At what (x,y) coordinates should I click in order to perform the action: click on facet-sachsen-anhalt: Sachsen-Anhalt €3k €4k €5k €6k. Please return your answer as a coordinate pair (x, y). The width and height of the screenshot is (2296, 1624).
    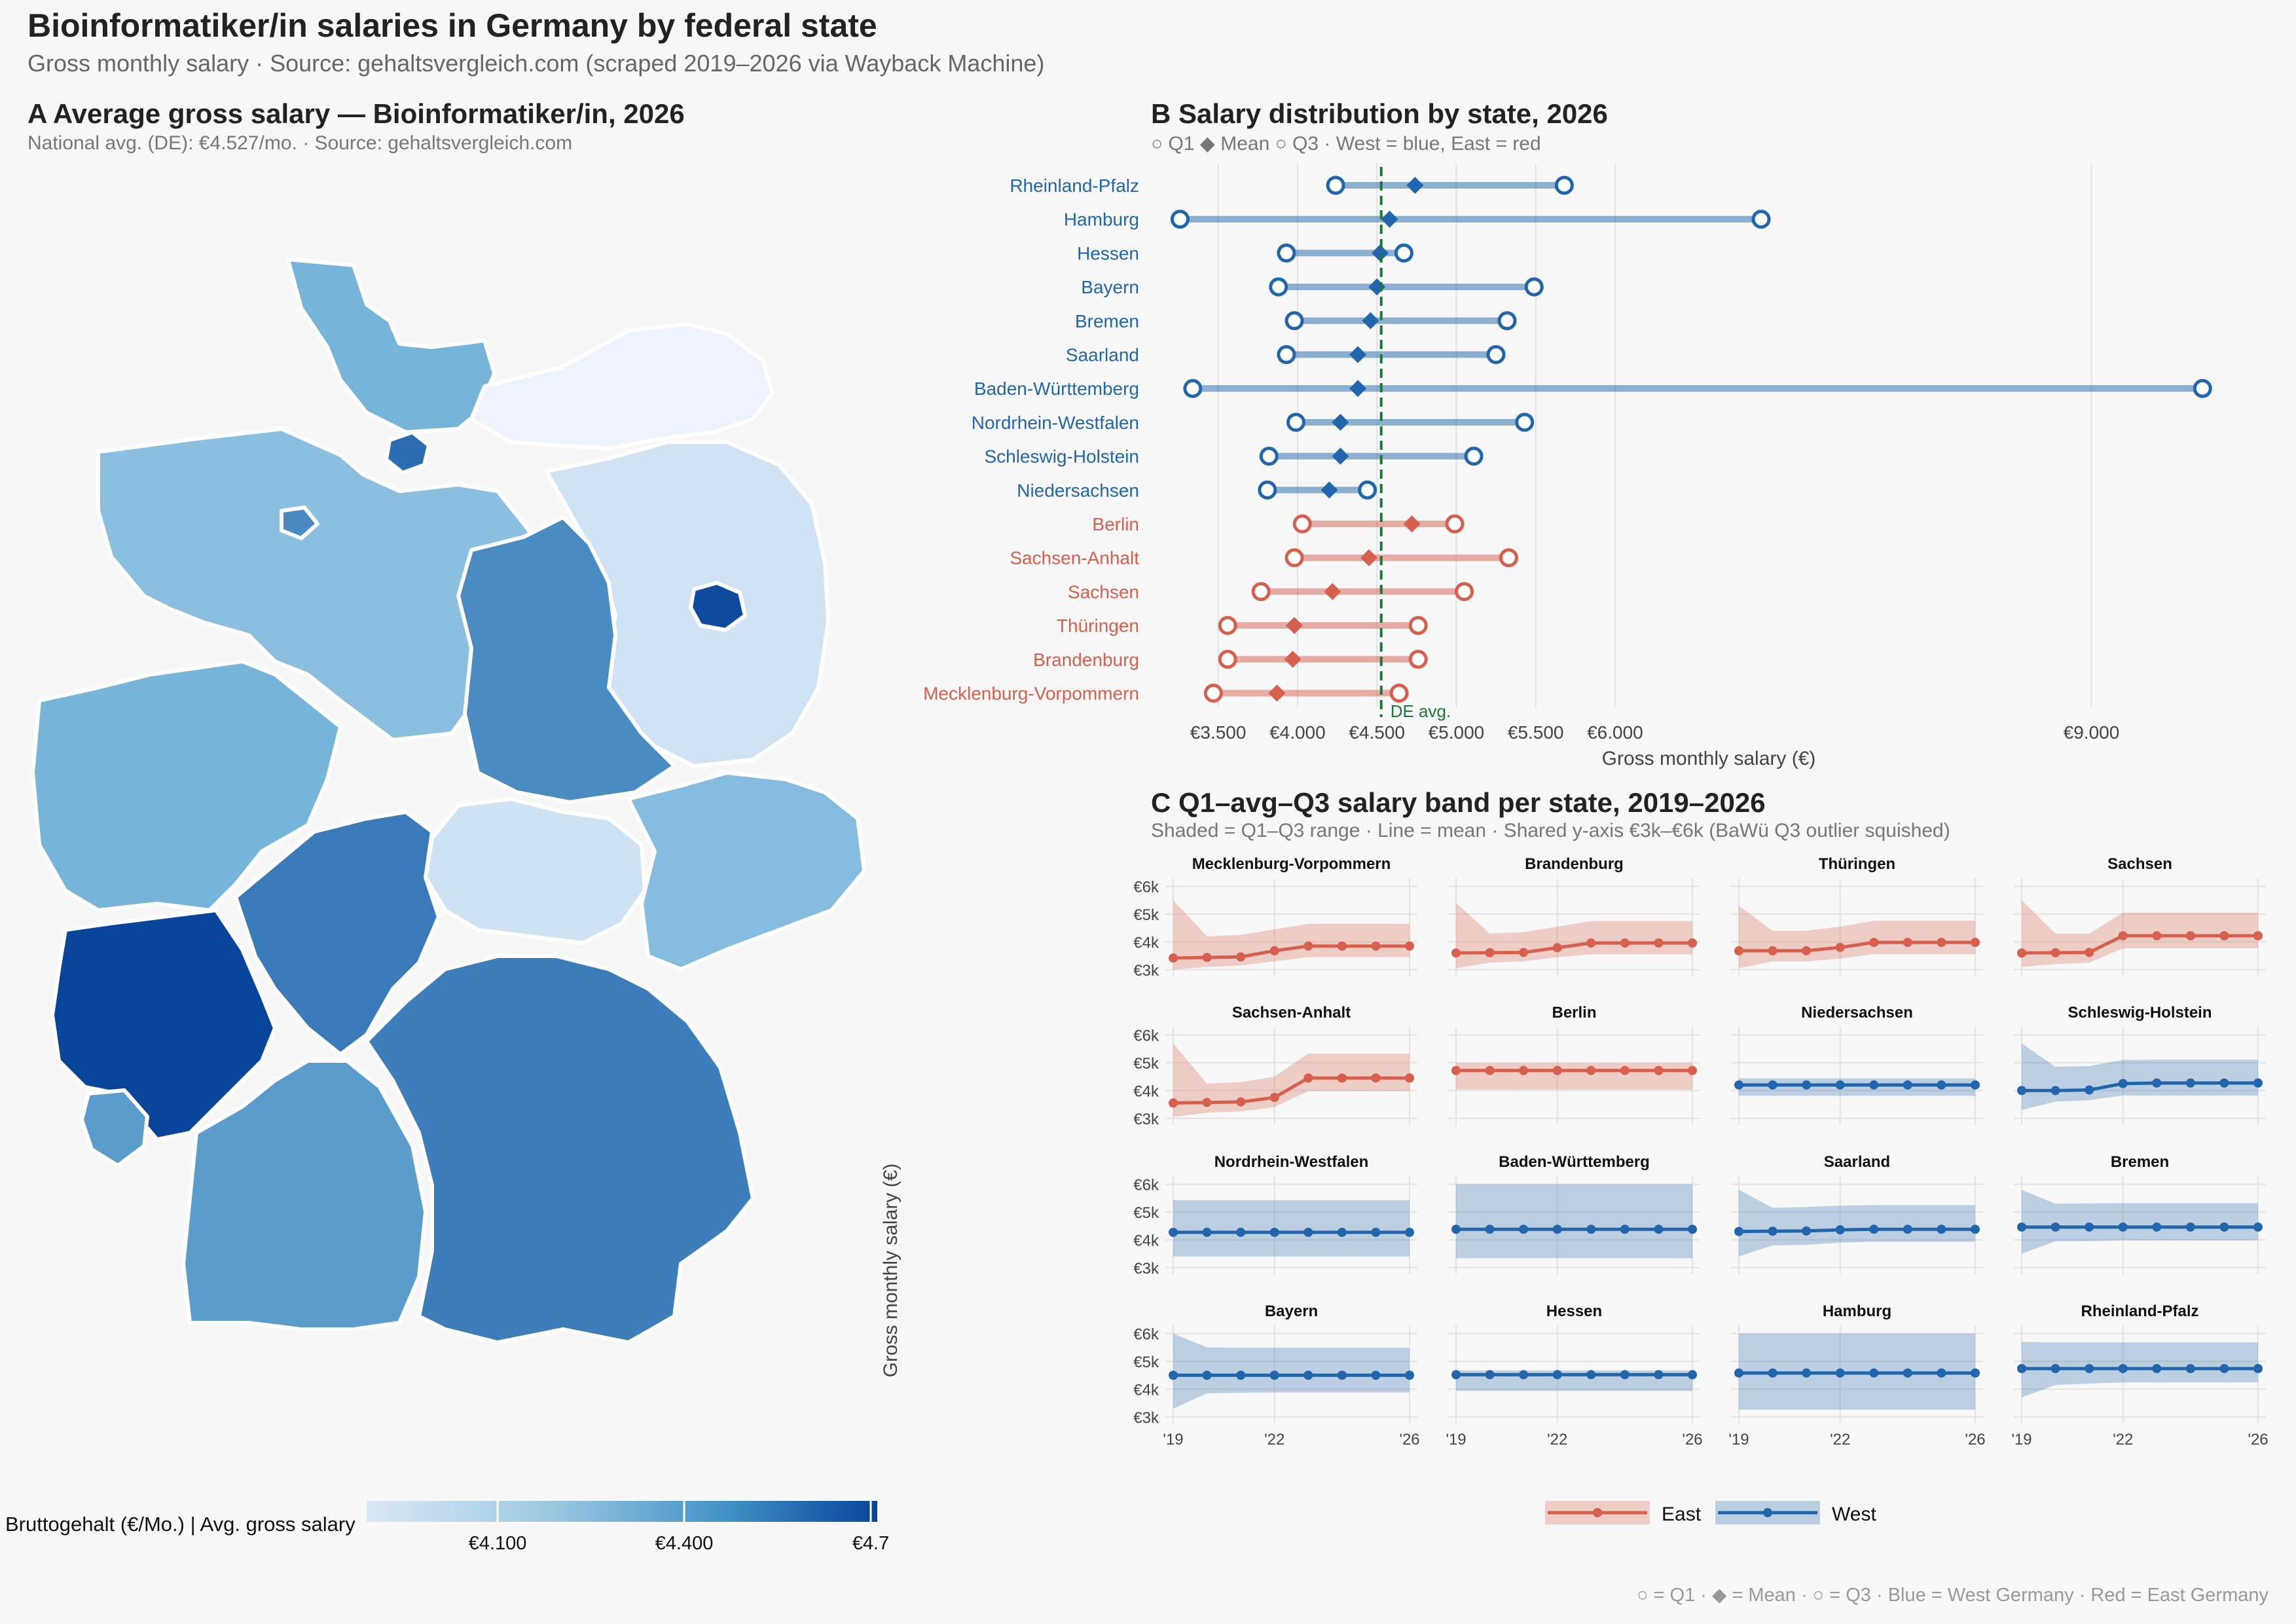
    Looking at the image, I should click on (1275, 1066).